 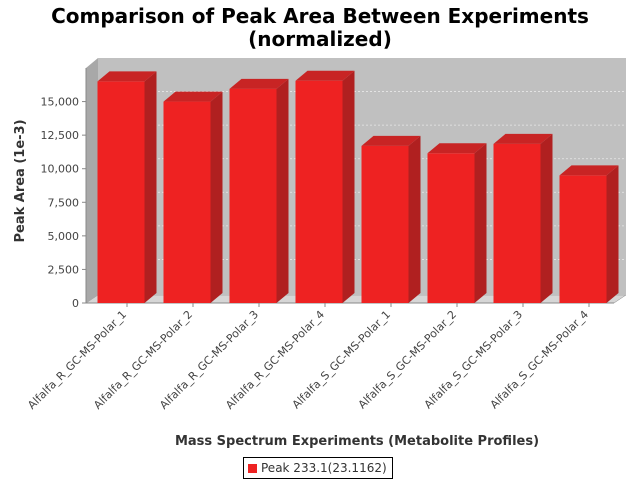 What do you see at coordinates (60, 135) in the screenshot?
I see `y-tick-label: 12,500` at bounding box center [60, 135].